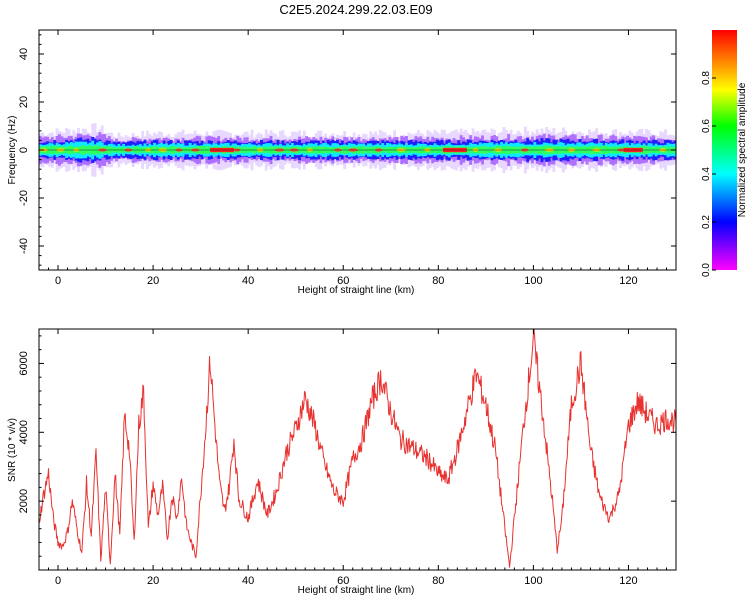  Describe the element at coordinates (153, 281) in the screenshot. I see `spectrogram-x-tick-label: 20` at that location.